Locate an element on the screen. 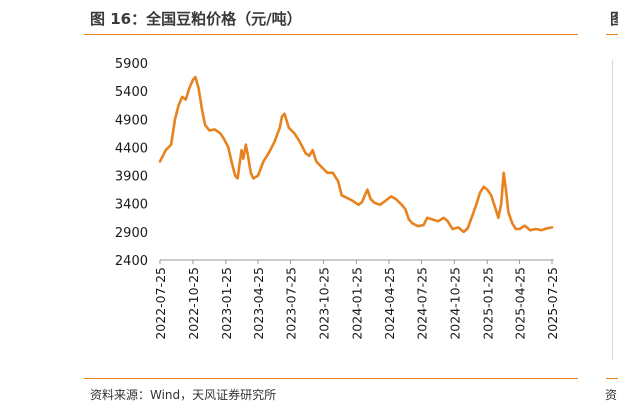 This screenshot has width=618, height=415. y-tick-label: 5900 is located at coordinates (131, 64).